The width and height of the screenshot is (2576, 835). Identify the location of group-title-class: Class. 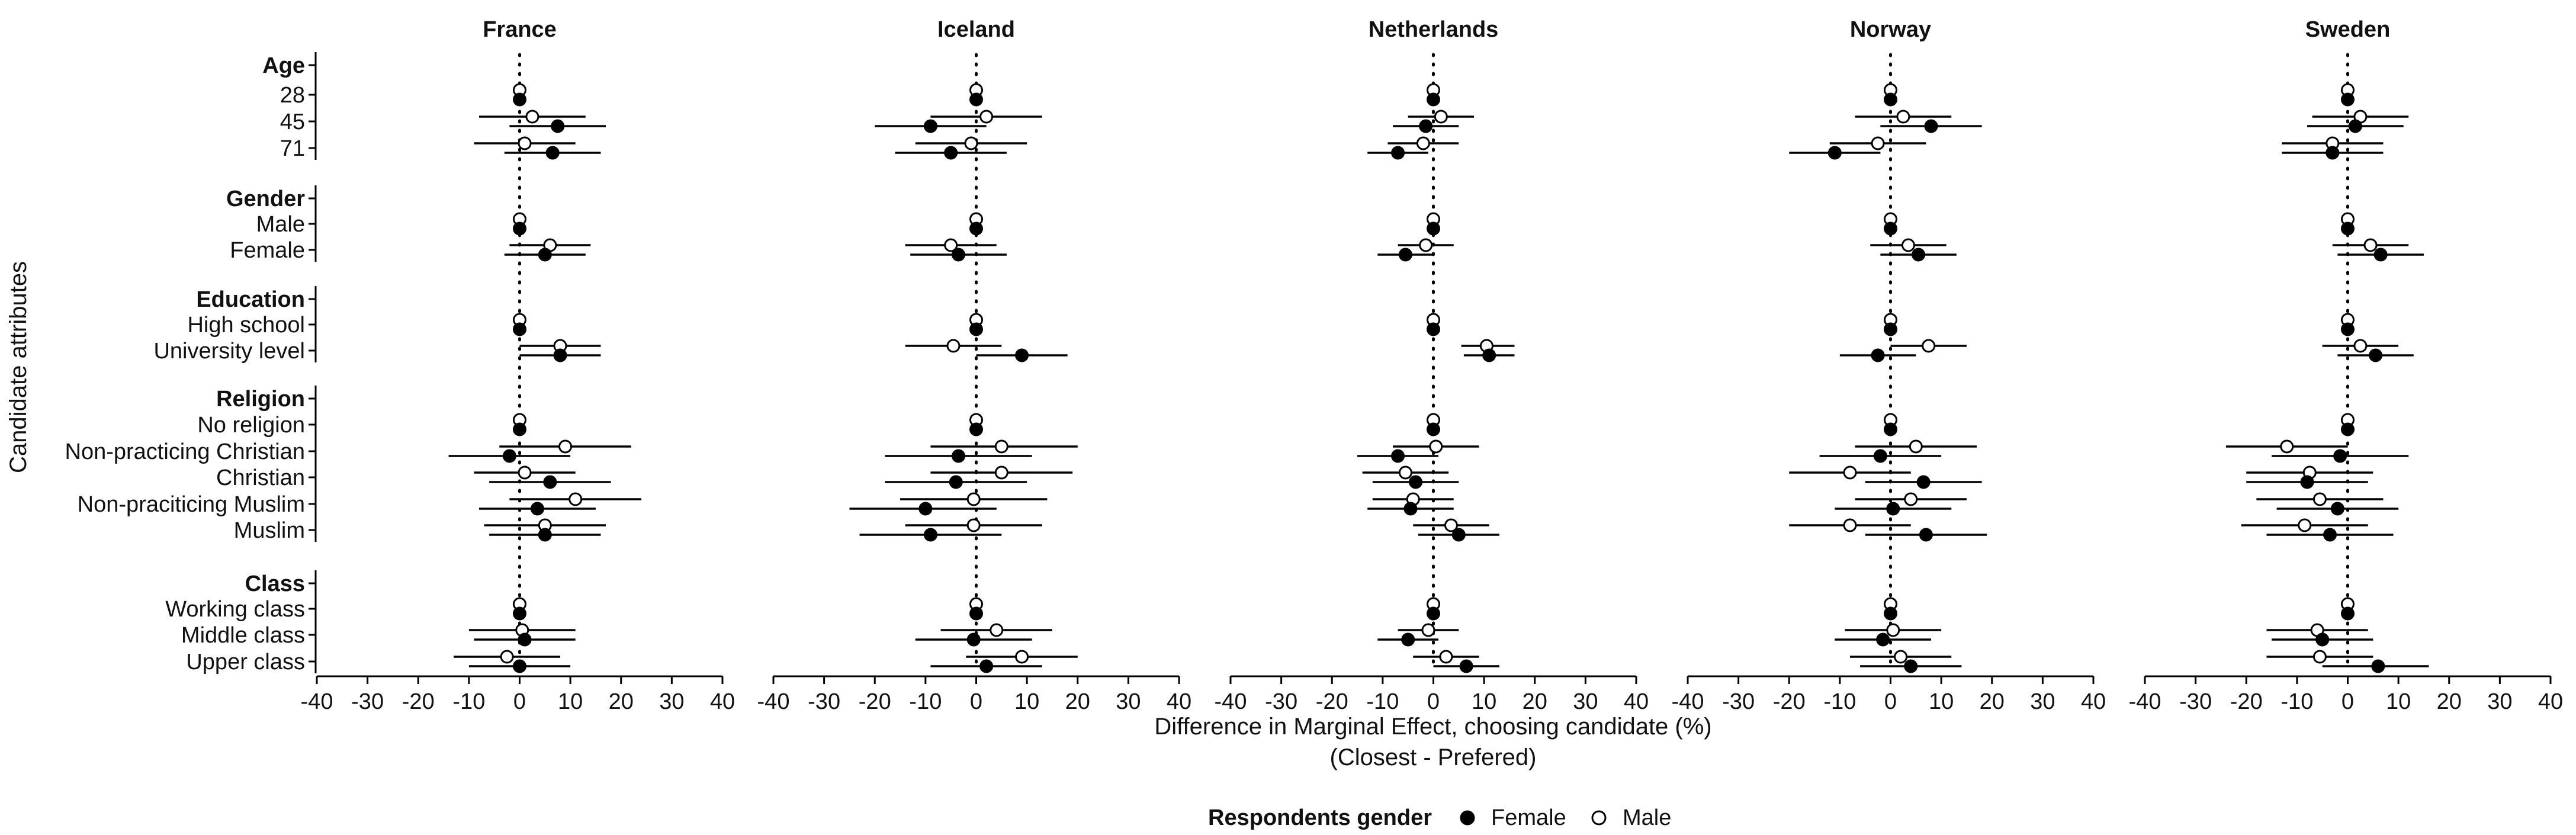
(275, 583).